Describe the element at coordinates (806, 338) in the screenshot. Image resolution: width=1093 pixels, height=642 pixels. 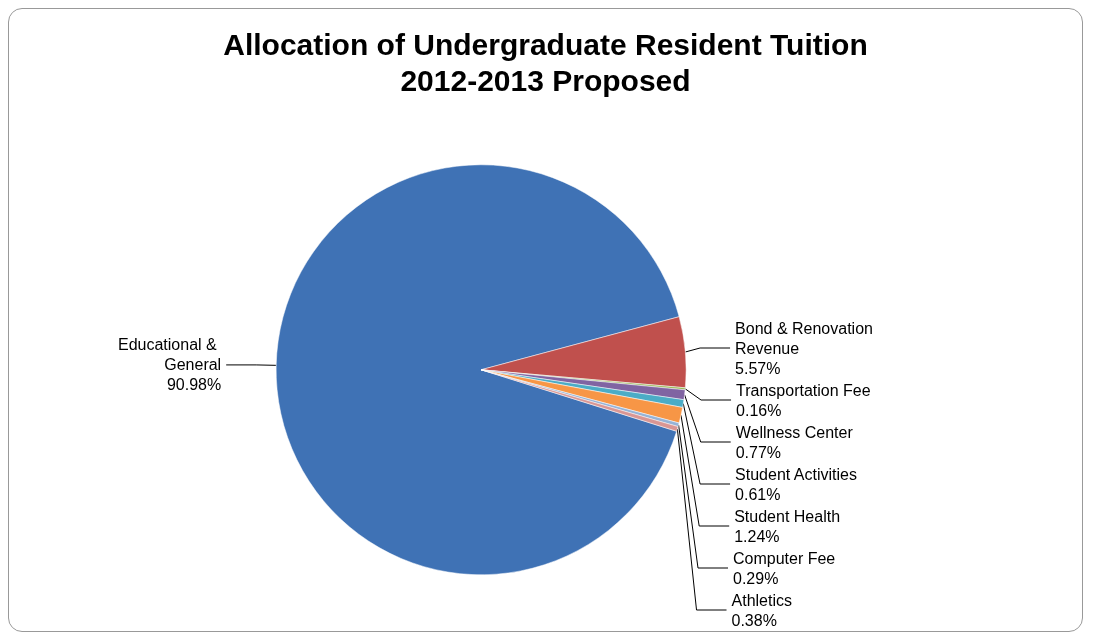
I see `slice-label: Bond & Renovation Revenue` at that location.